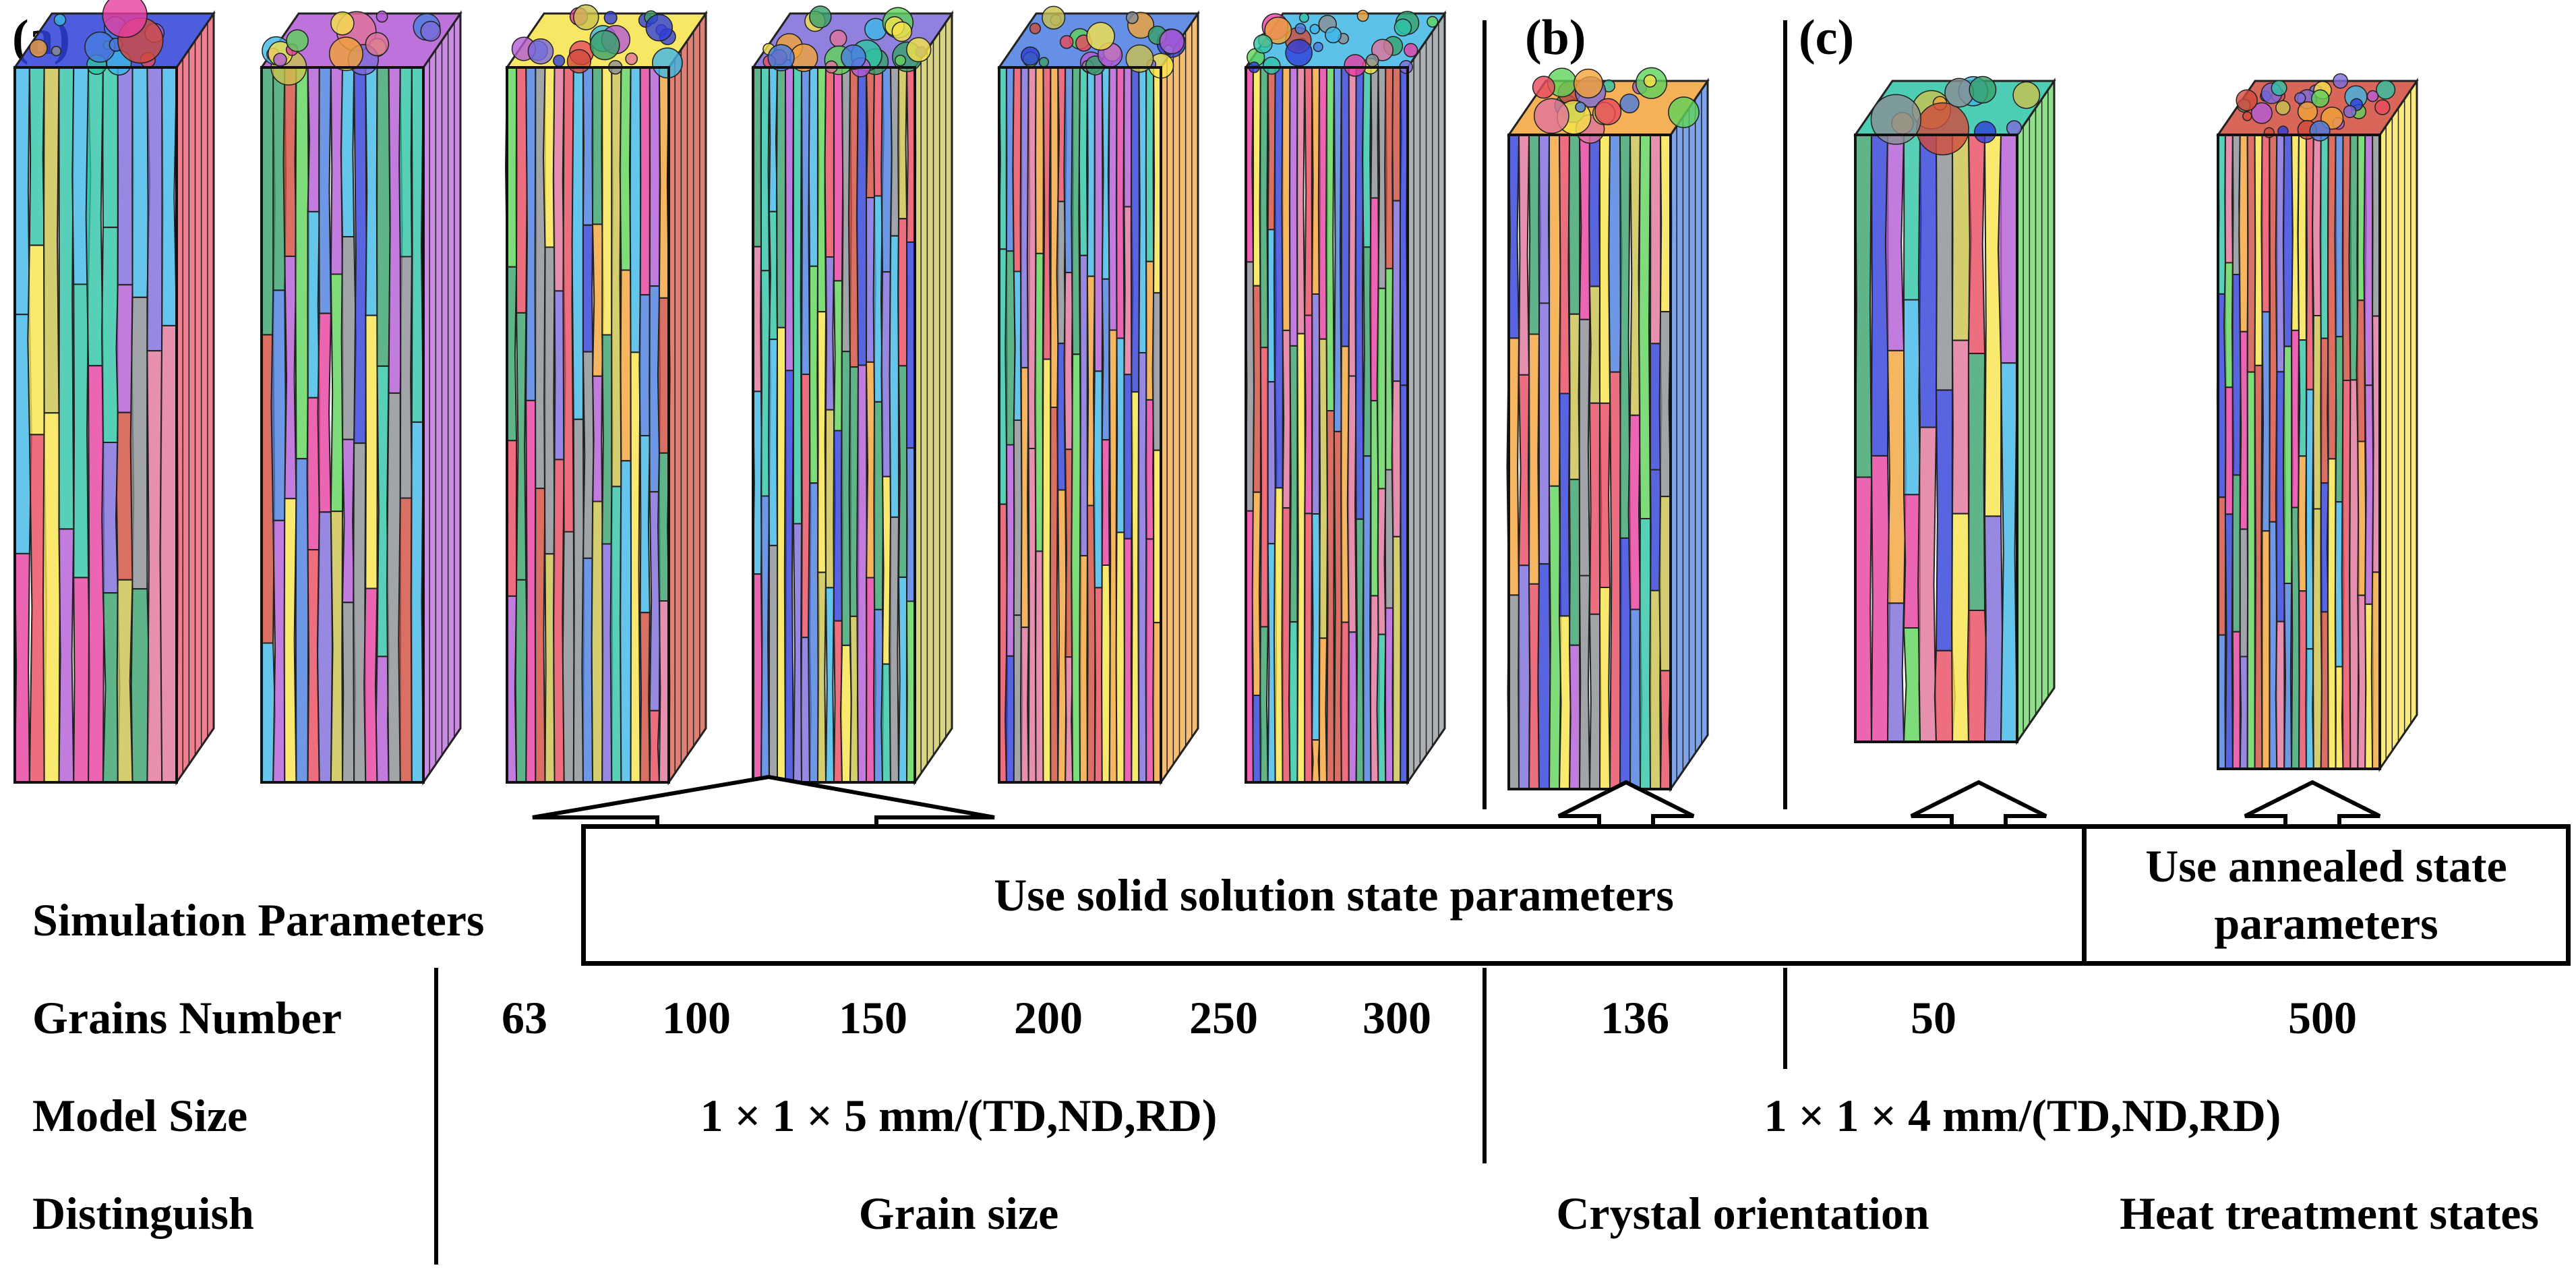  Describe the element at coordinates (342, 425) in the screenshot. I see `model-outline` at that location.